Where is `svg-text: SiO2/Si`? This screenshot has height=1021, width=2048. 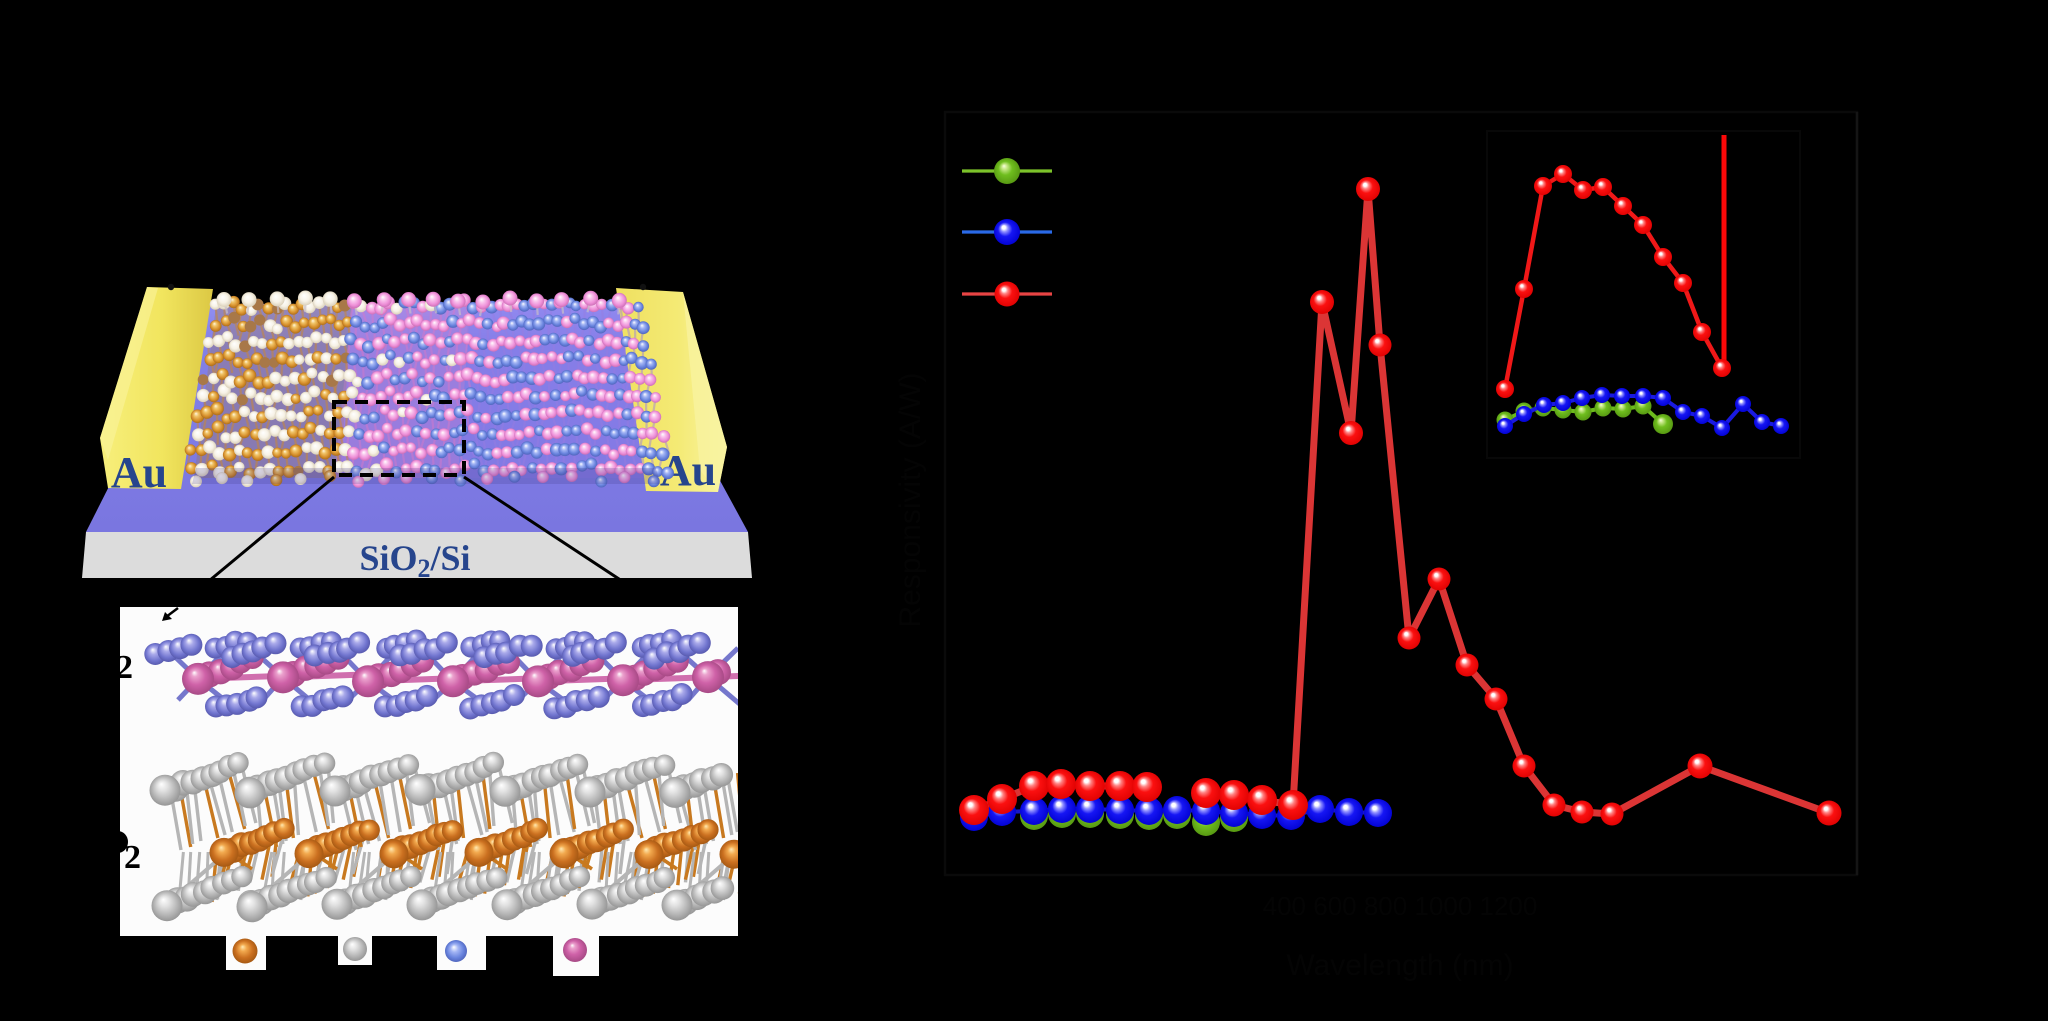 svg-text: SiO2/Si is located at coordinates (414, 560).